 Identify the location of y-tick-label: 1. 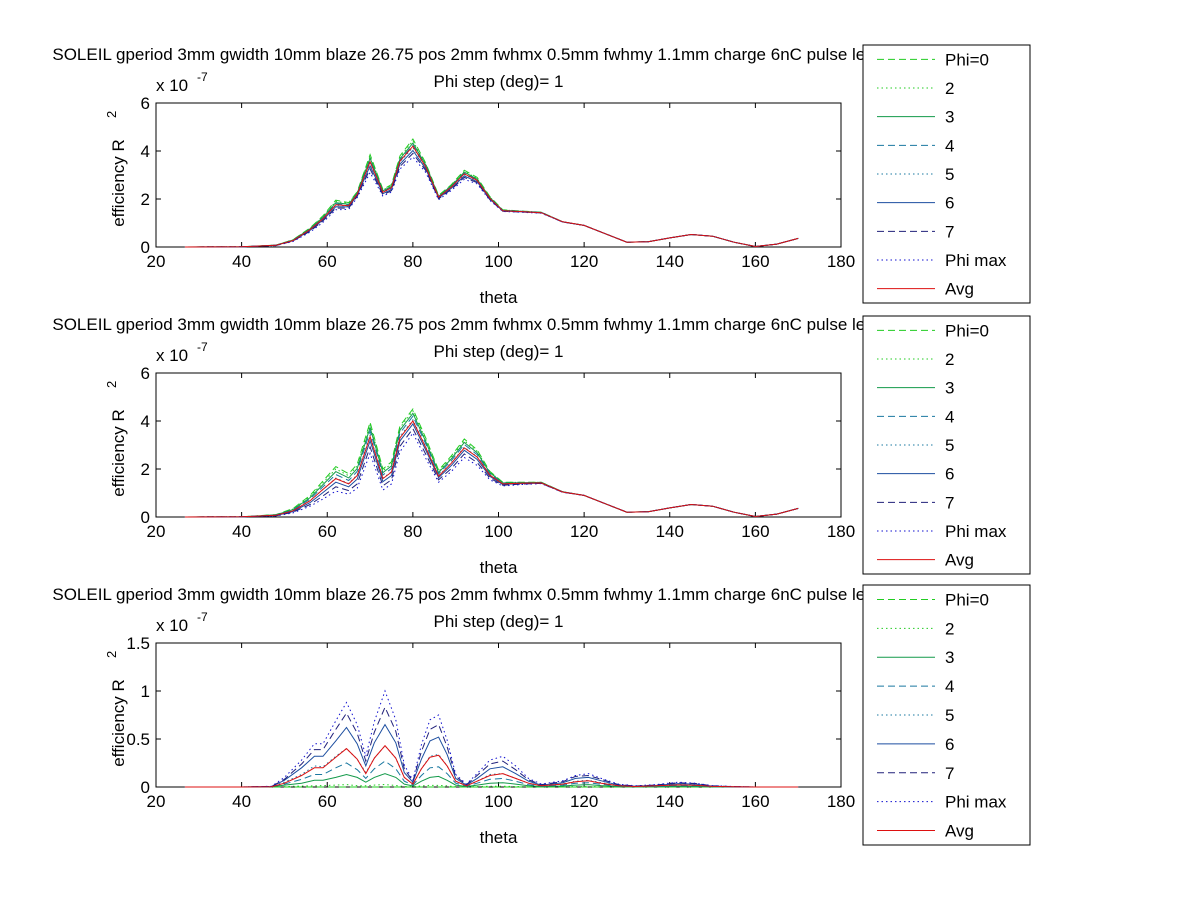
(145, 691).